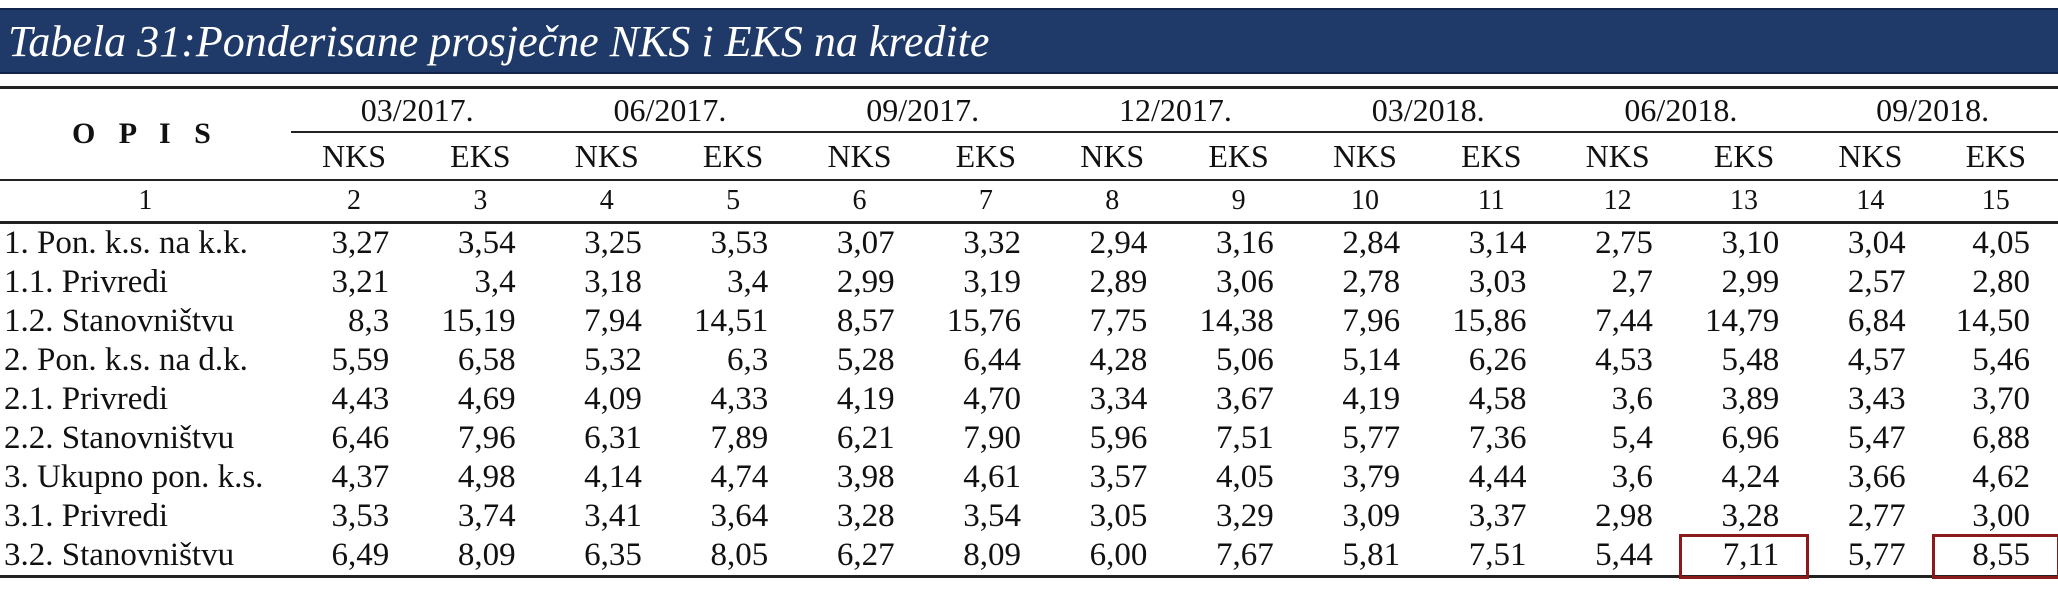 The height and width of the screenshot is (600, 2058). Describe the element at coordinates (134, 477) in the screenshot. I see `row-label: 3. Ukupno pon. k.s.` at that location.